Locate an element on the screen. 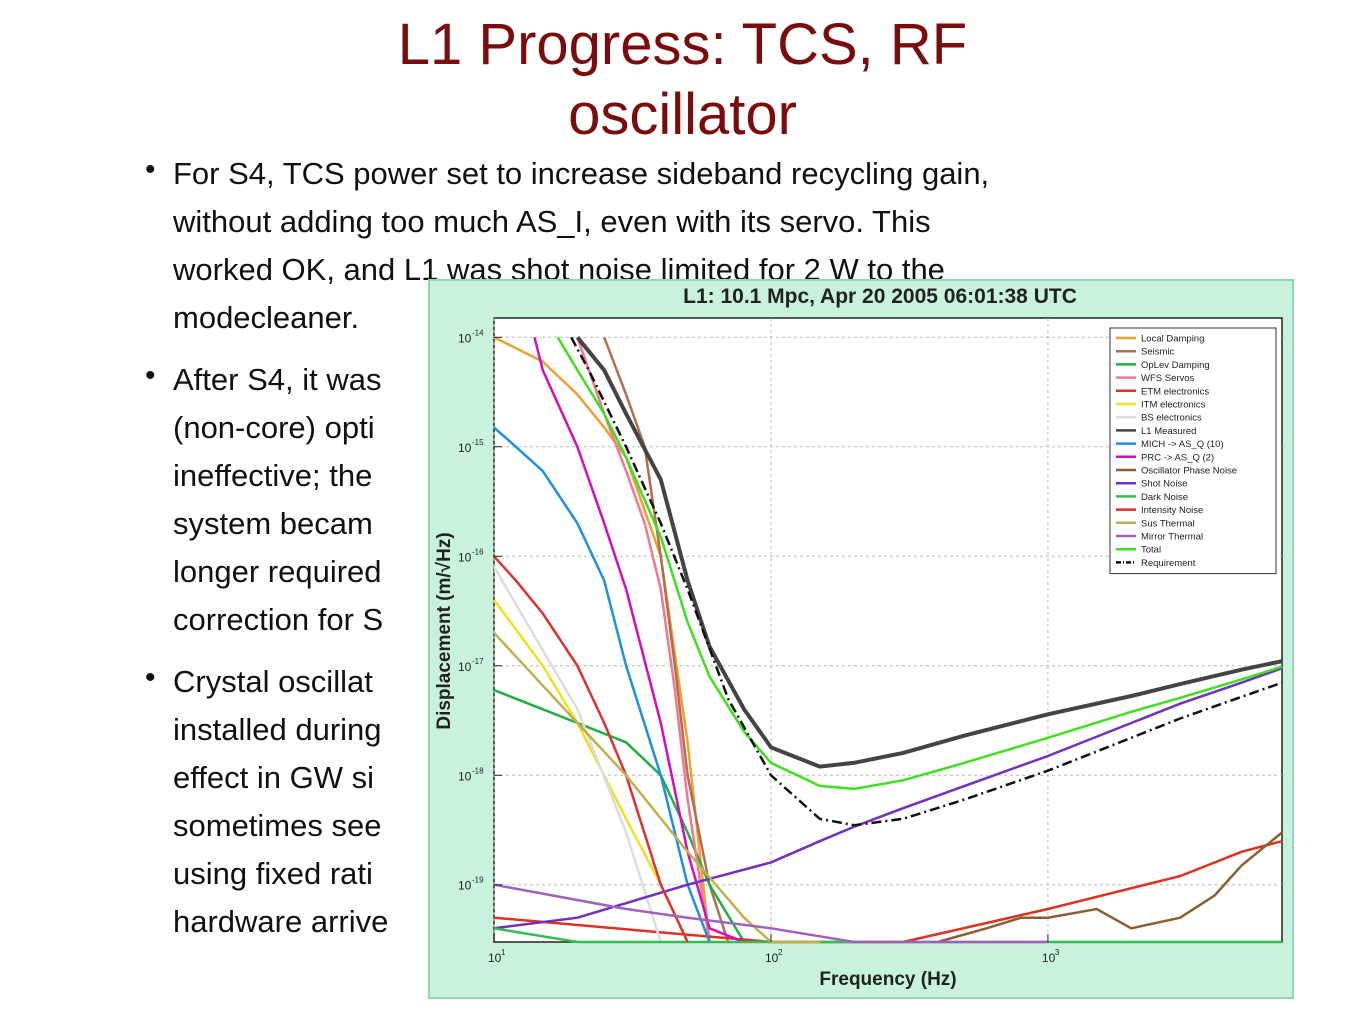  legend-label: Sus Thermal is located at coordinates (1168, 523).